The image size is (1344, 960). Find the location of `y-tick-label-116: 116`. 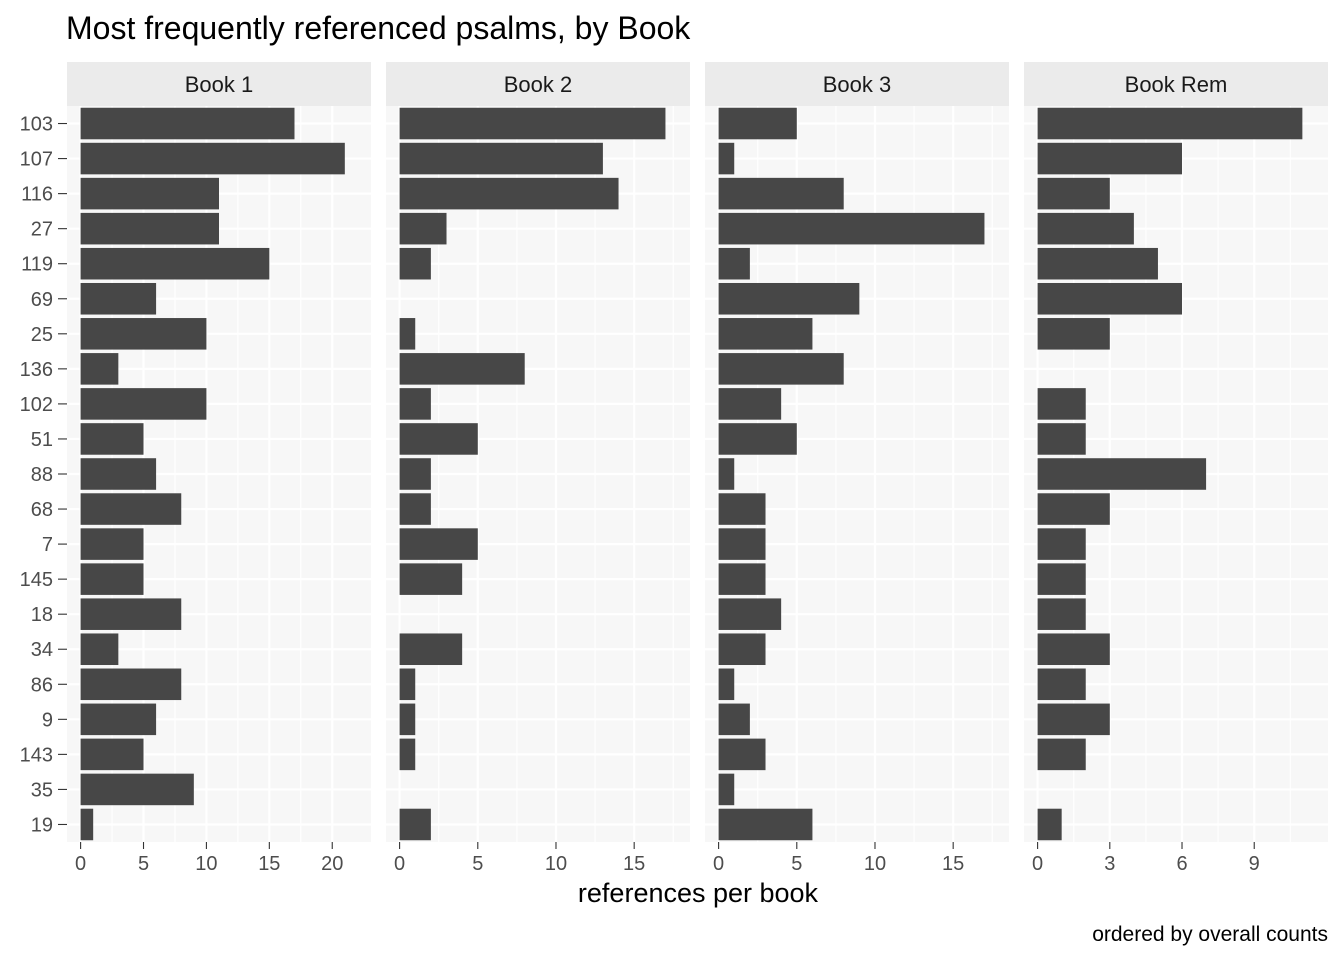

y-tick-label-116: 116 is located at coordinates (37, 195).